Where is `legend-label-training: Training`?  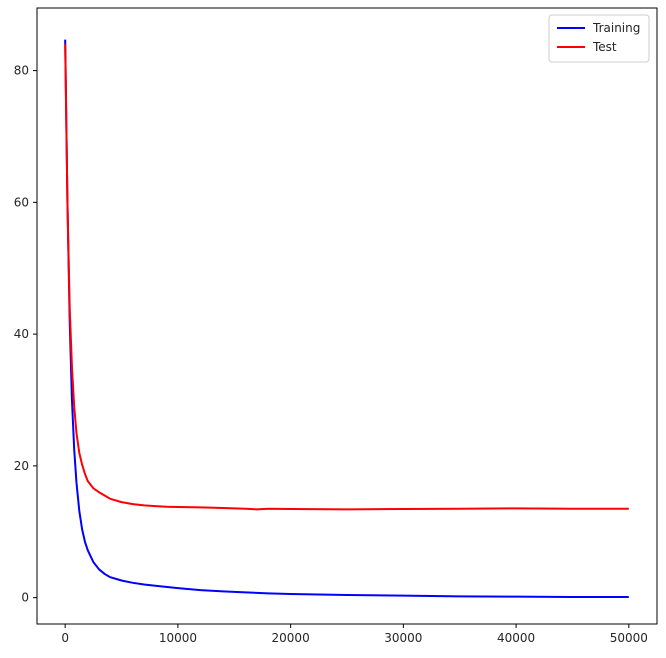 legend-label-training: Training is located at coordinates (616, 28).